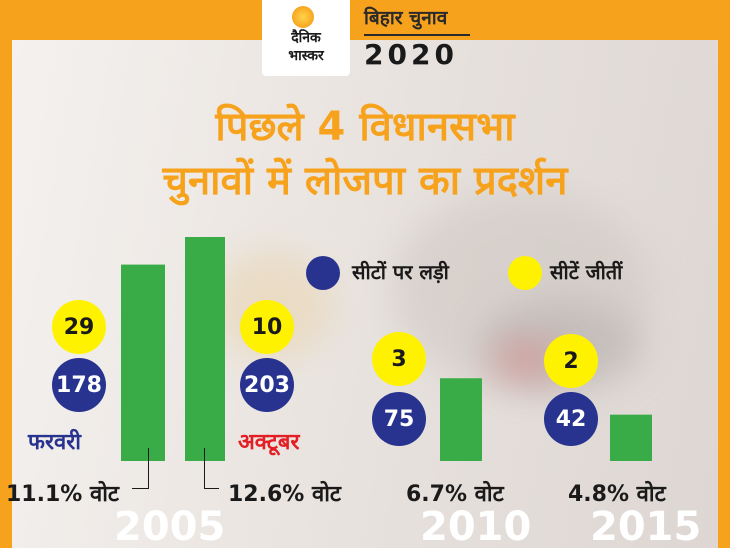  Describe the element at coordinates (170, 526) in the screenshot. I see `year-label-2005: 2005` at that location.